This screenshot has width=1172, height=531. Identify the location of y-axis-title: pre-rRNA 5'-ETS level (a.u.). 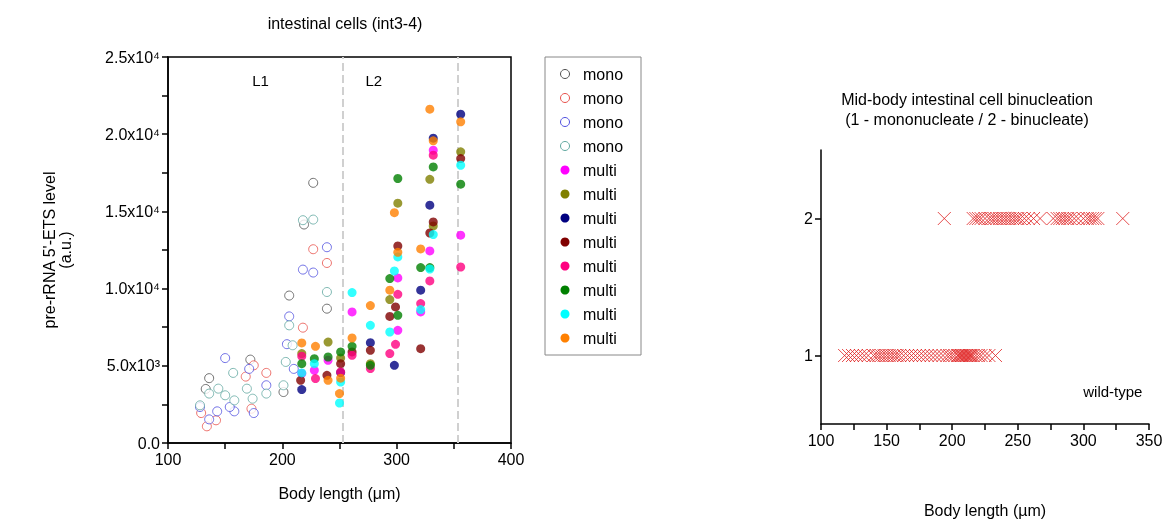
(57, 250).